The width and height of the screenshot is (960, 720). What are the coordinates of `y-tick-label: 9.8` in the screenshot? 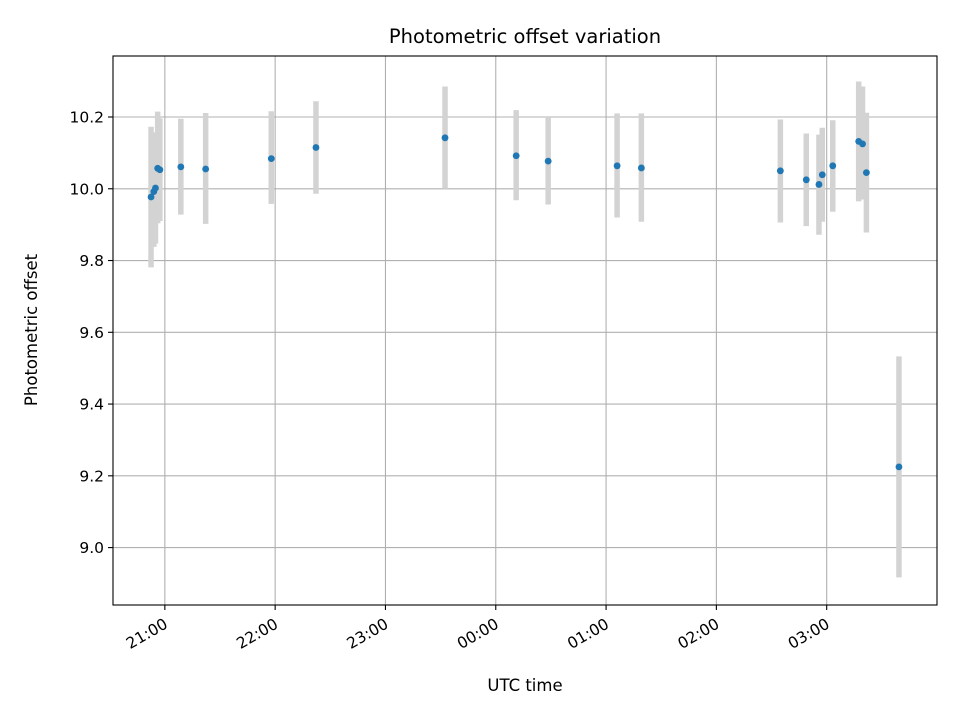 It's located at (91, 261).